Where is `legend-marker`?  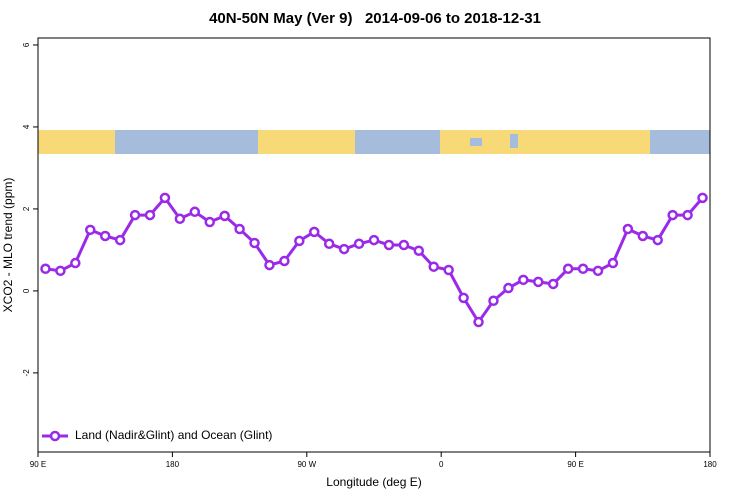
legend-marker is located at coordinates (55, 436).